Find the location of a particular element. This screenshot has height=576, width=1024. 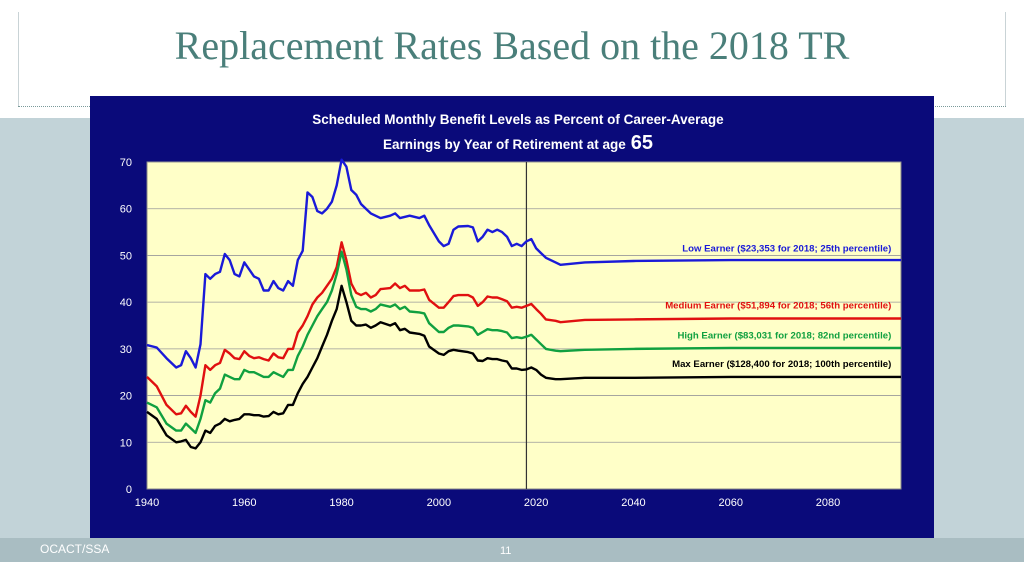

y-tick-label: 40 is located at coordinates (126, 303).